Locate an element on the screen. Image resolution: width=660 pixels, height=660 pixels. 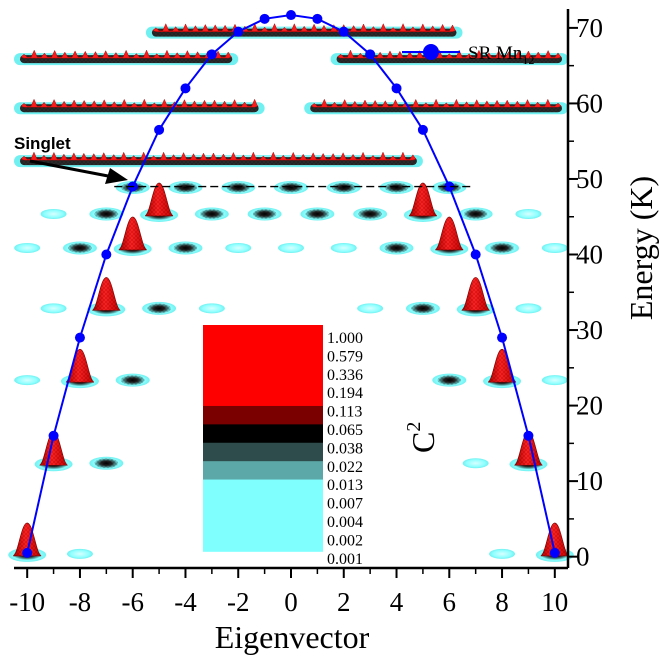
y-tick-label: 40 is located at coordinates (589, 255).